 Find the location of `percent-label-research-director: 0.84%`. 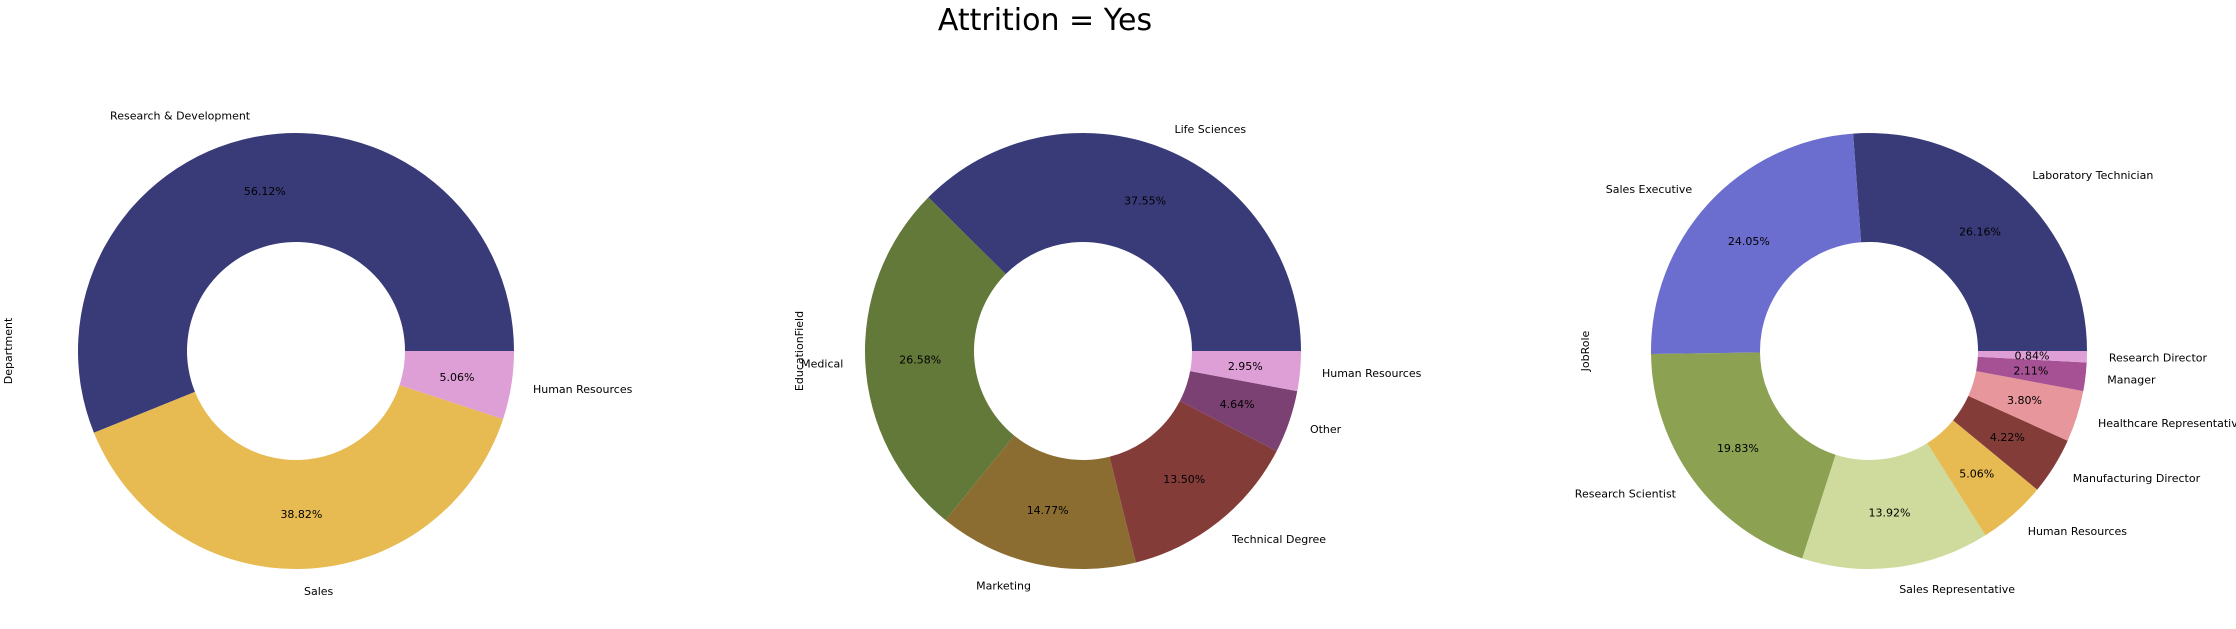

percent-label-research-director: 0.84% is located at coordinates (2031, 355).